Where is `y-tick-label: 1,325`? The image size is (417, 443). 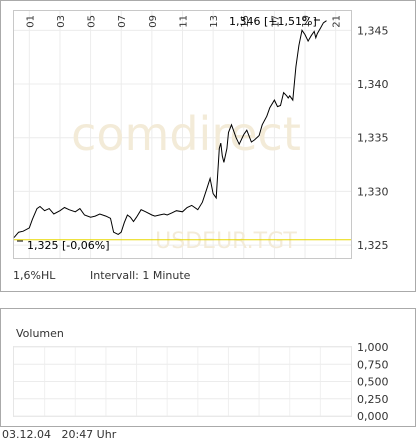 y-tick-label: 1,325 is located at coordinates (373, 245).